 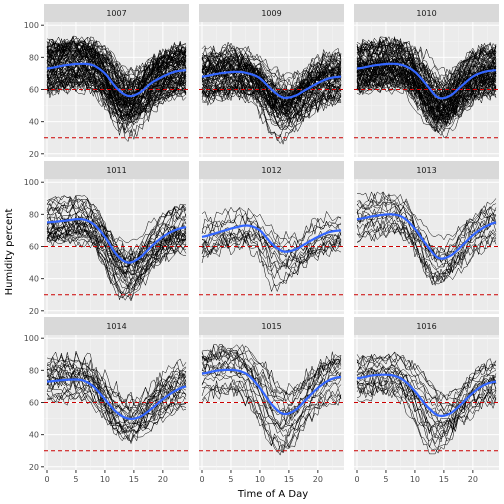 I want to click on panel-1011: 1011 20 40 60 80 100, so click(x=106, y=238).